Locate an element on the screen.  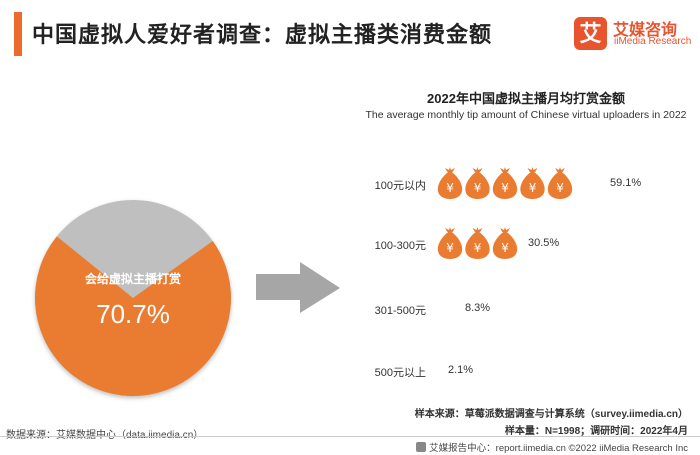
category-label-1: 100元以内 is located at coordinates (400, 186).